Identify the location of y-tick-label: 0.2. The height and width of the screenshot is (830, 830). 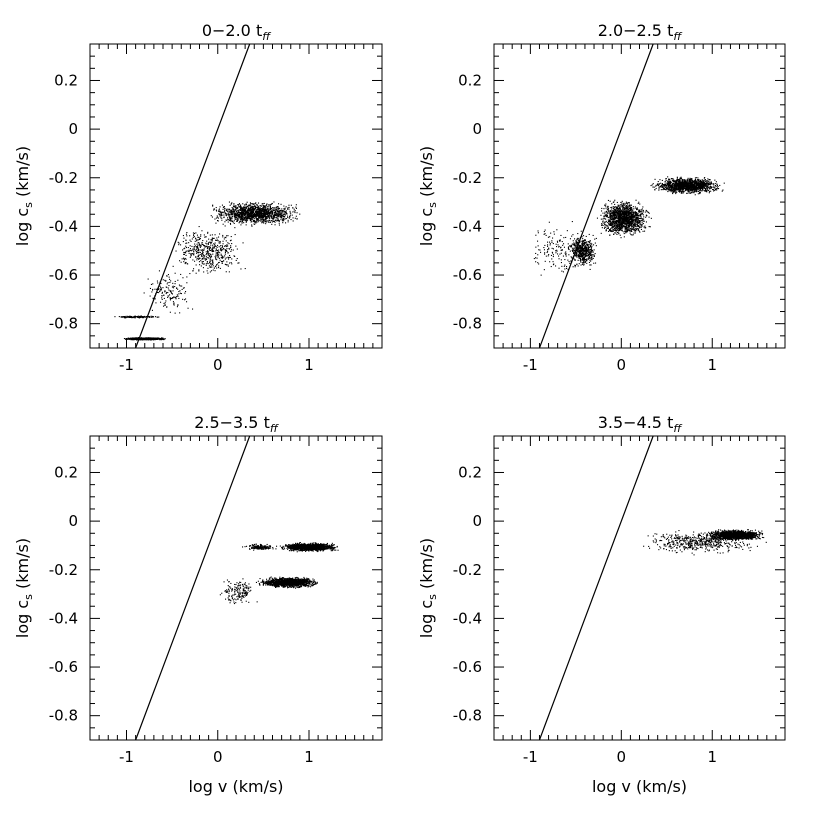
(66, 80).